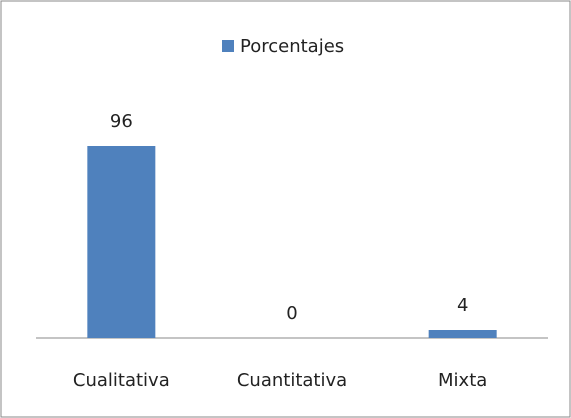 The height and width of the screenshot is (418, 571). Describe the element at coordinates (292, 380) in the screenshot. I see `x-tick-label: Cuantitativa` at that location.